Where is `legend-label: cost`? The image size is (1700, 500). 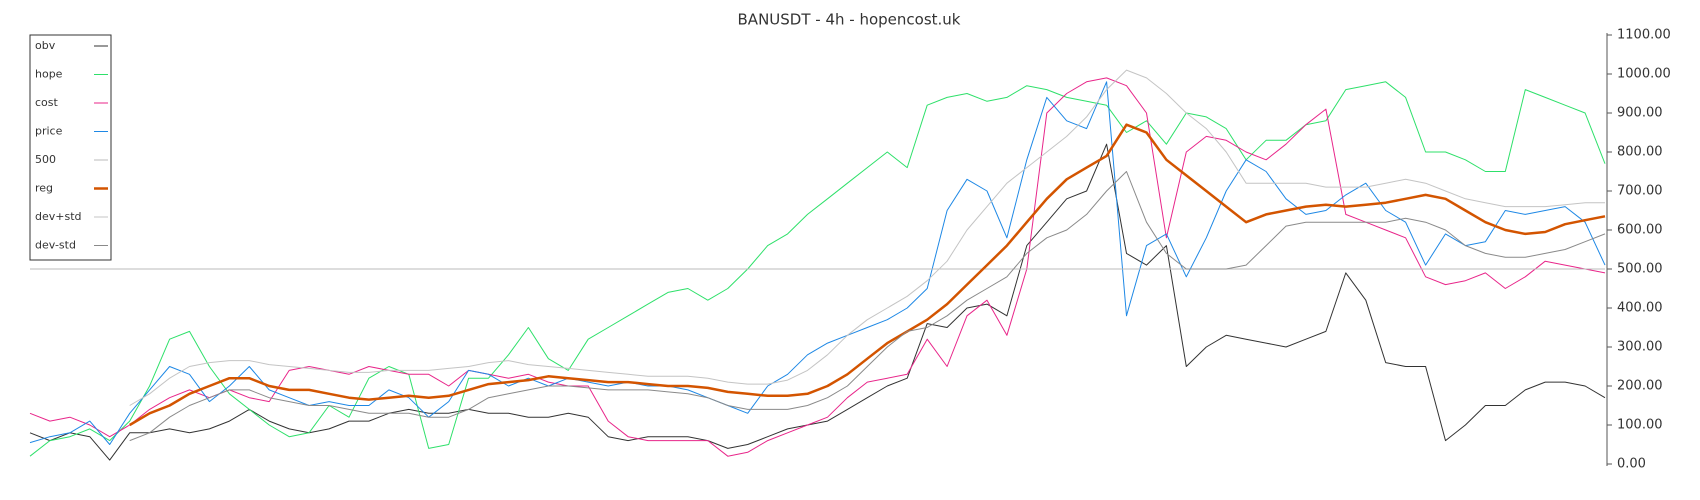
legend-label: cost is located at coordinates (47, 102).